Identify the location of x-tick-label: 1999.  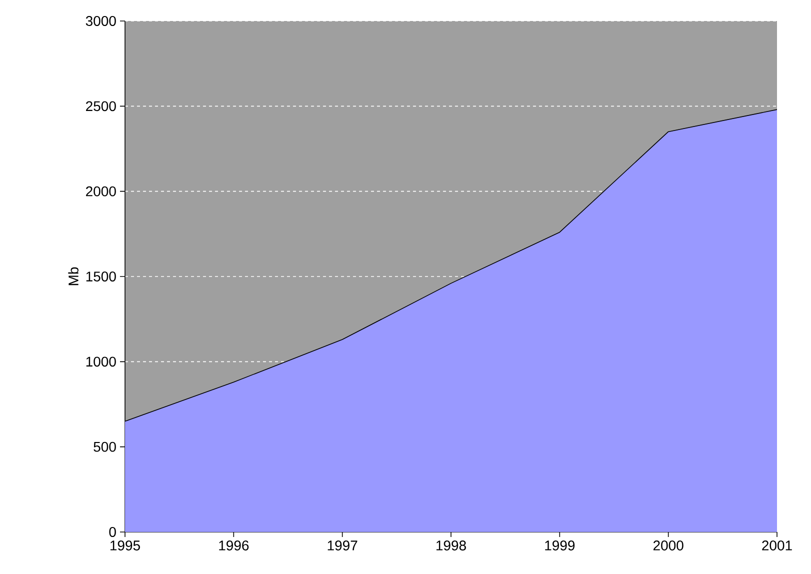
(560, 545).